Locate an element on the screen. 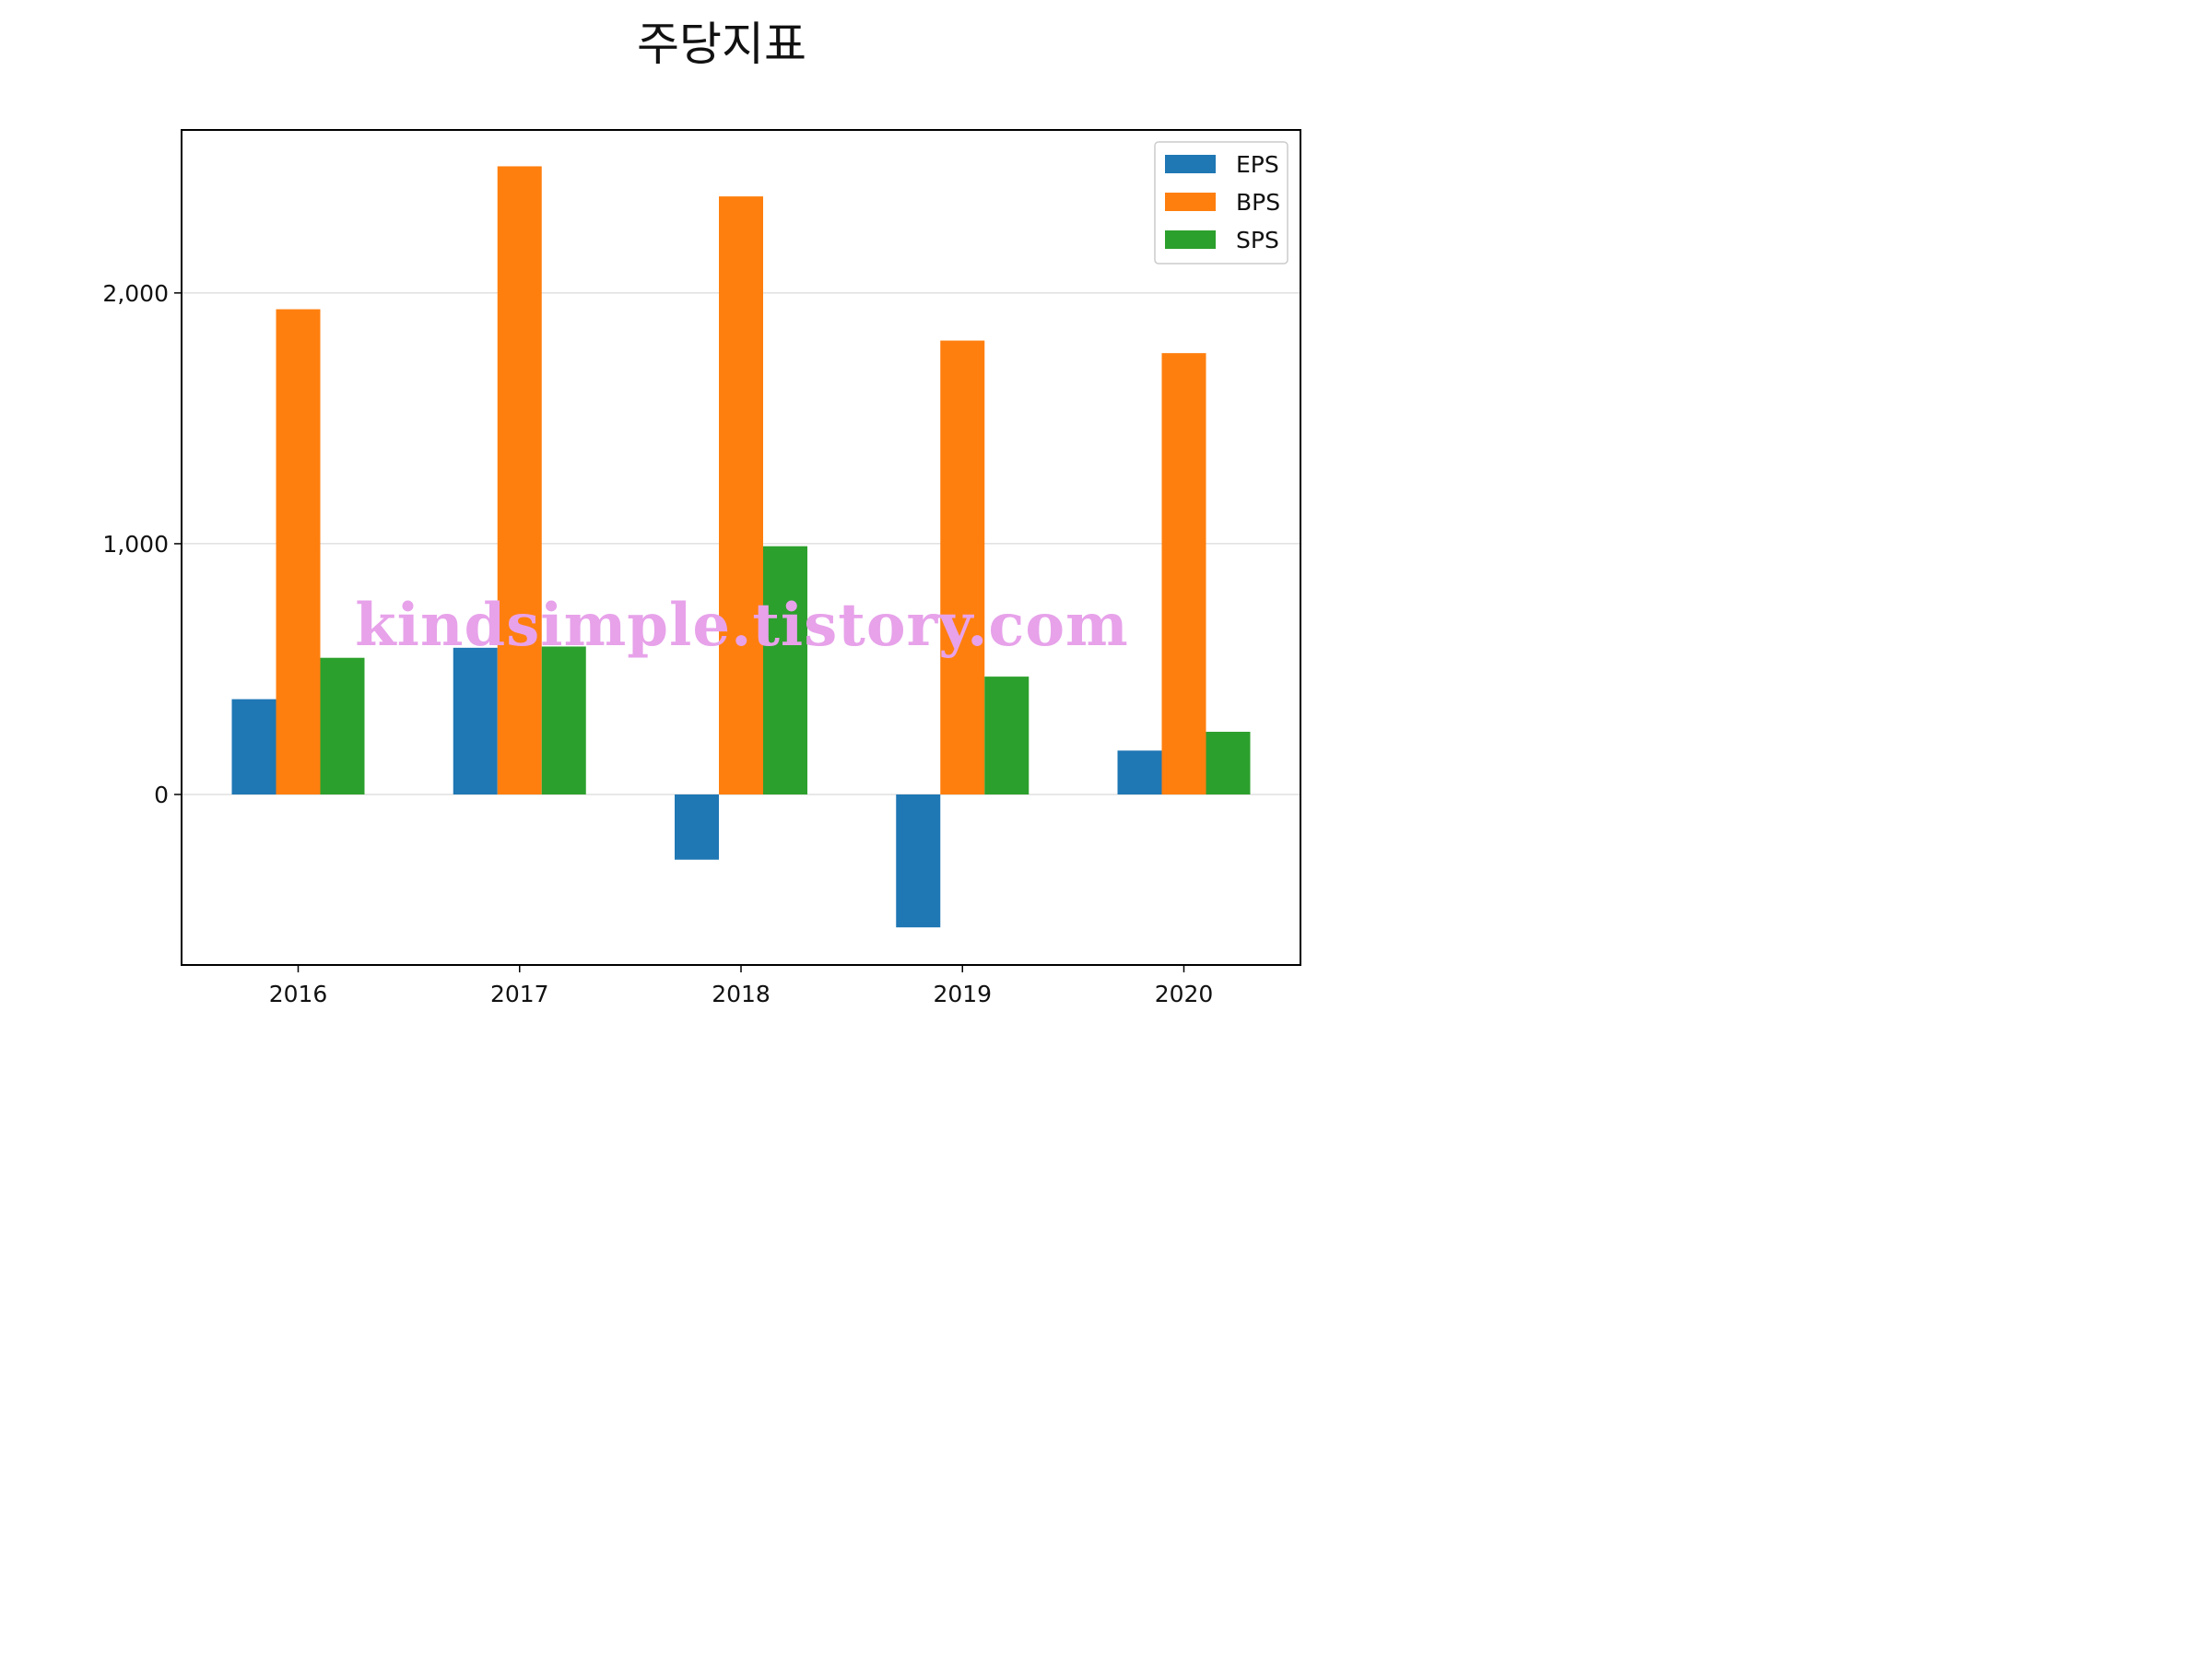 The image size is (2212, 1659). legend-label-bps: BPS is located at coordinates (1258, 202).